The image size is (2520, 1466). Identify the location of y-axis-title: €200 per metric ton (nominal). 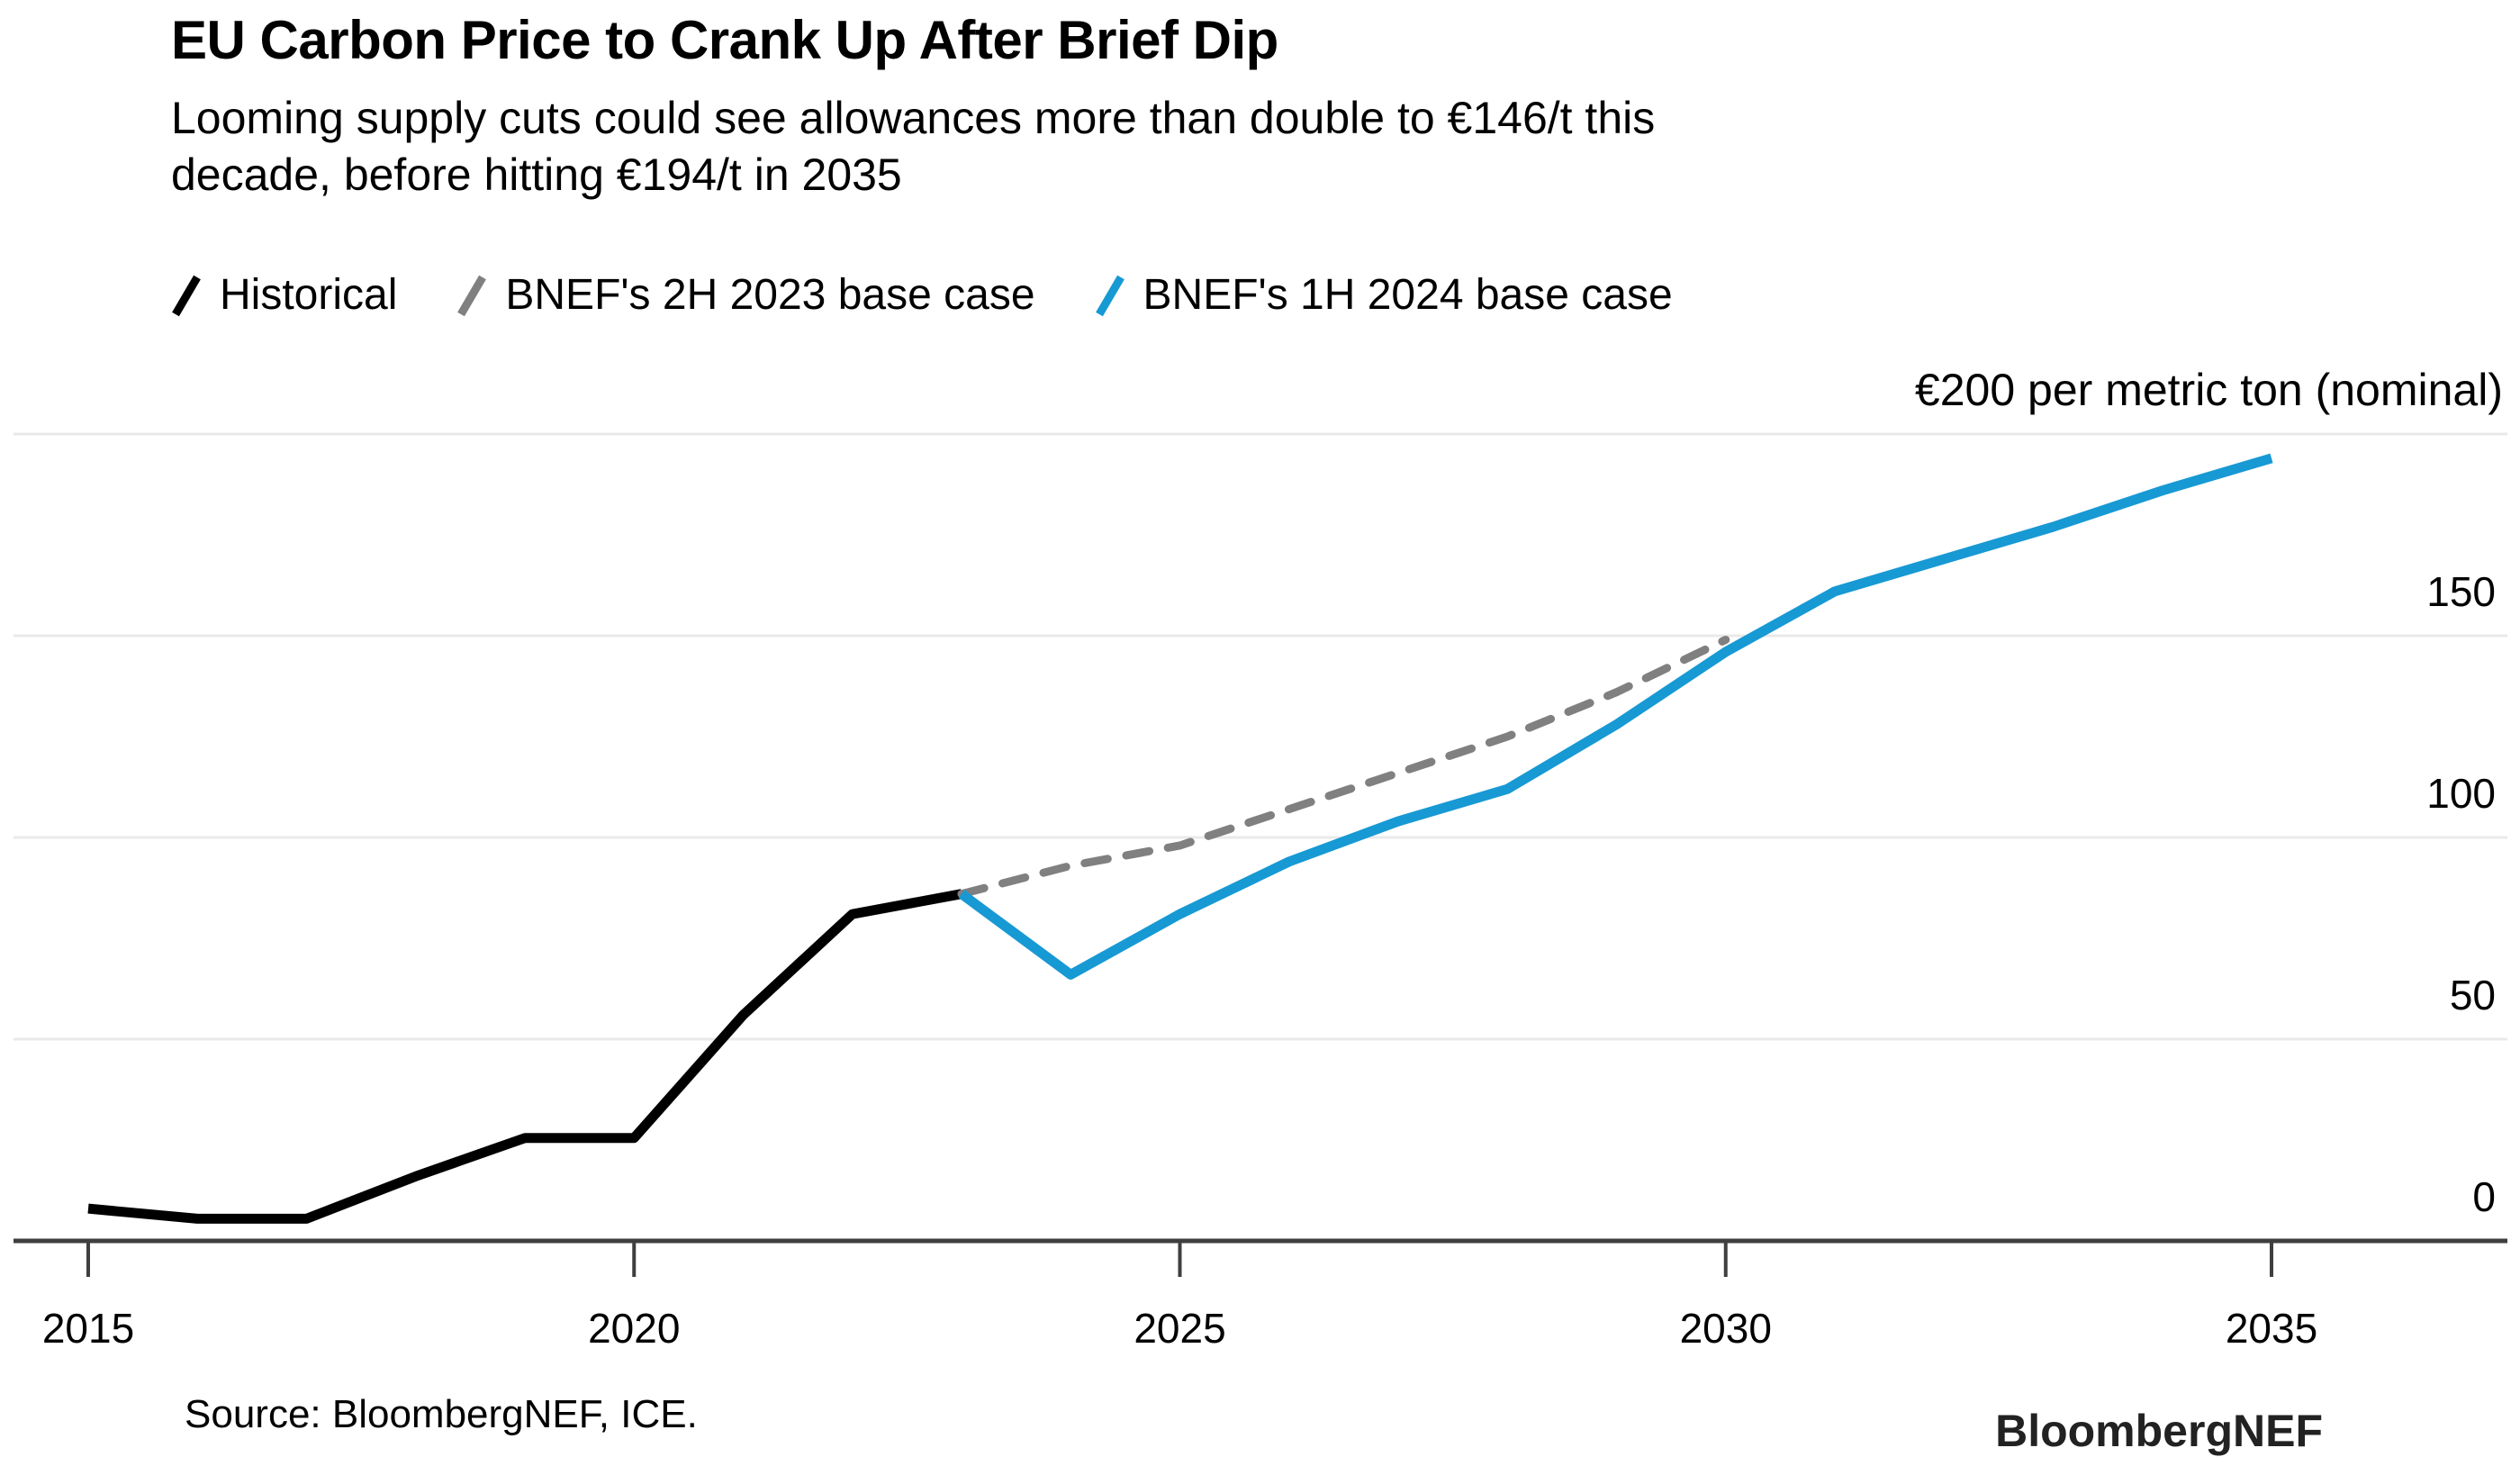
(2209, 390).